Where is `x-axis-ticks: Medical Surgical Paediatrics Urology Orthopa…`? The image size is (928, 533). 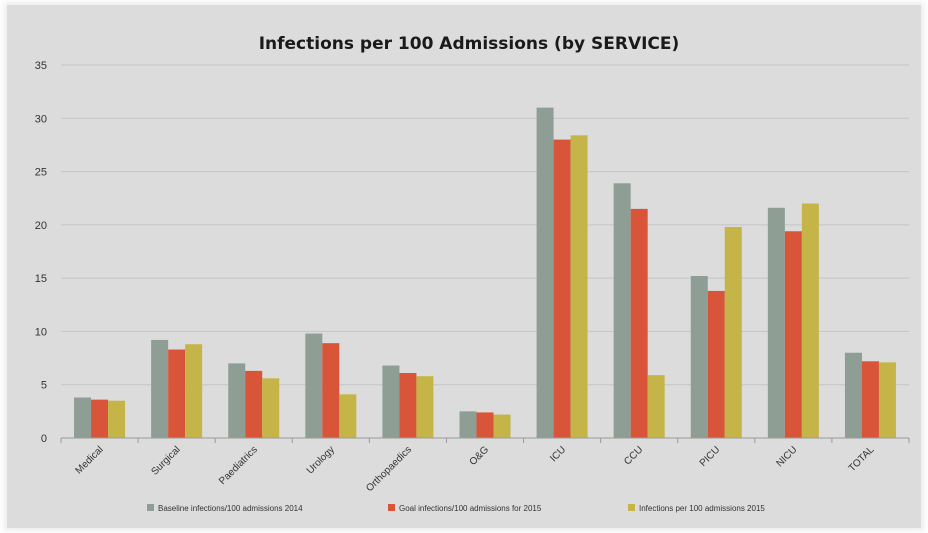 x-axis-ticks: Medical Surgical Paediatrics Urology Orthopa… is located at coordinates (475, 469).